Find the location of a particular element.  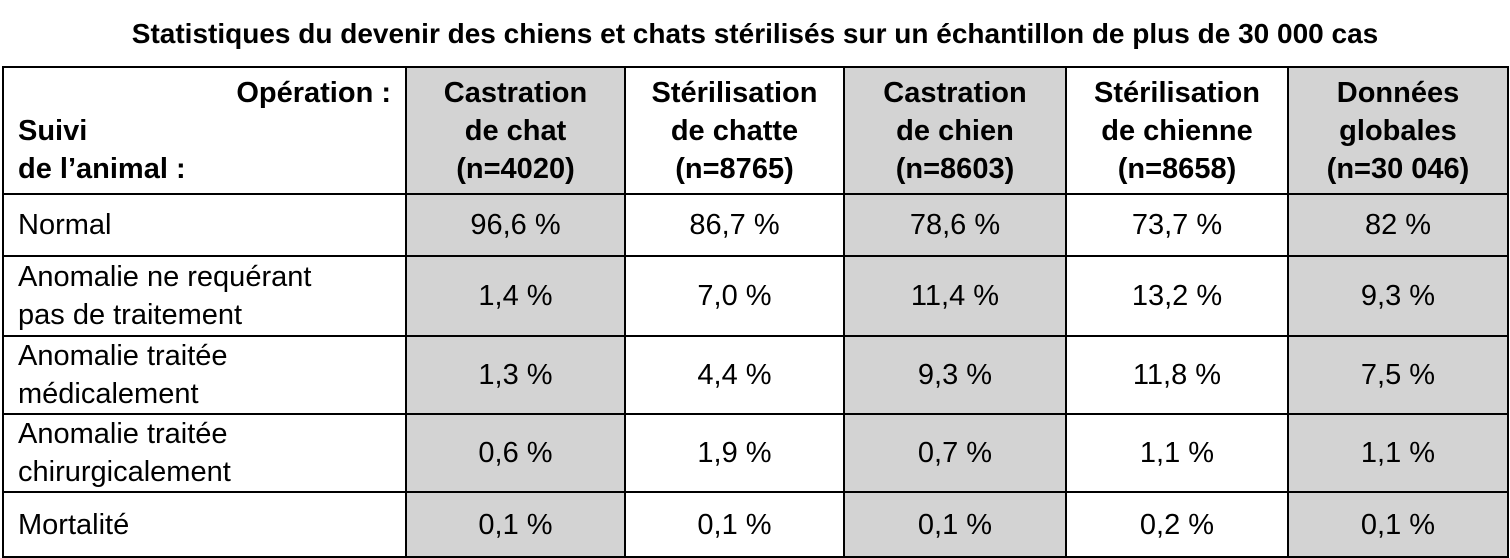

column-header-line: de chienne is located at coordinates (1177, 130).